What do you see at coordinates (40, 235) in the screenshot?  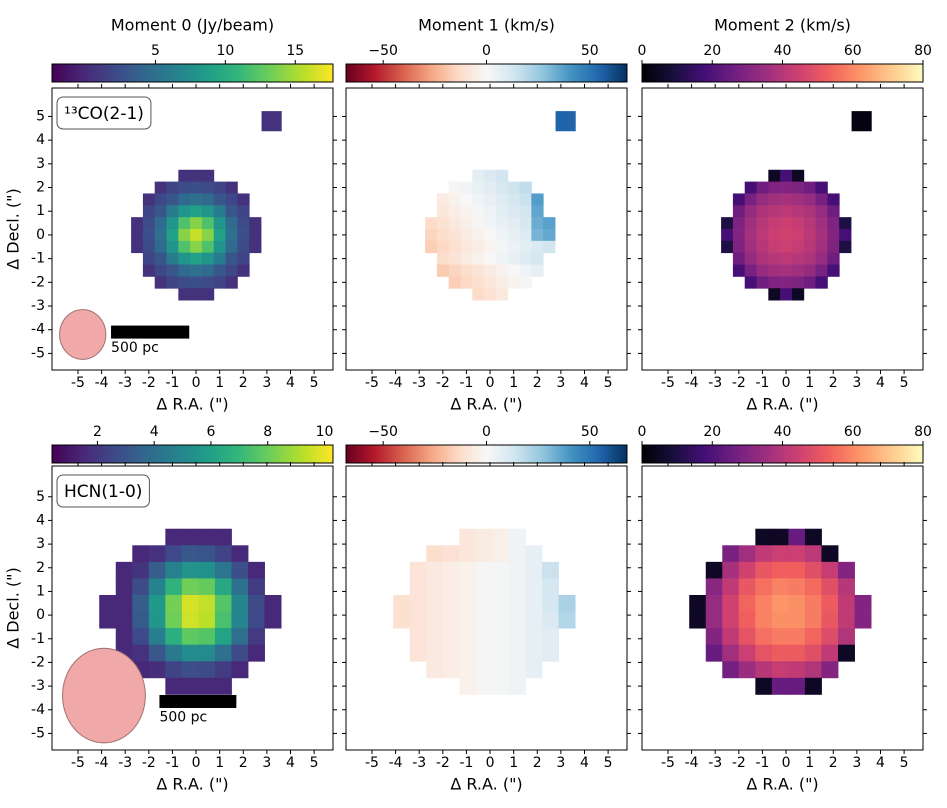 I see `y-tick-label: 0` at bounding box center [40, 235].